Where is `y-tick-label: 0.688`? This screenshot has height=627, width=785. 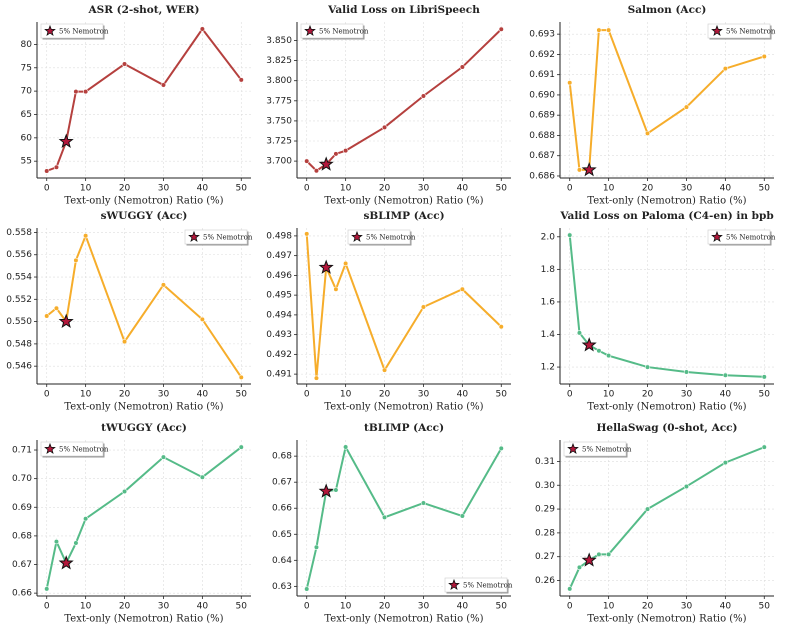
y-tick-label: 0.688 is located at coordinates (542, 136).